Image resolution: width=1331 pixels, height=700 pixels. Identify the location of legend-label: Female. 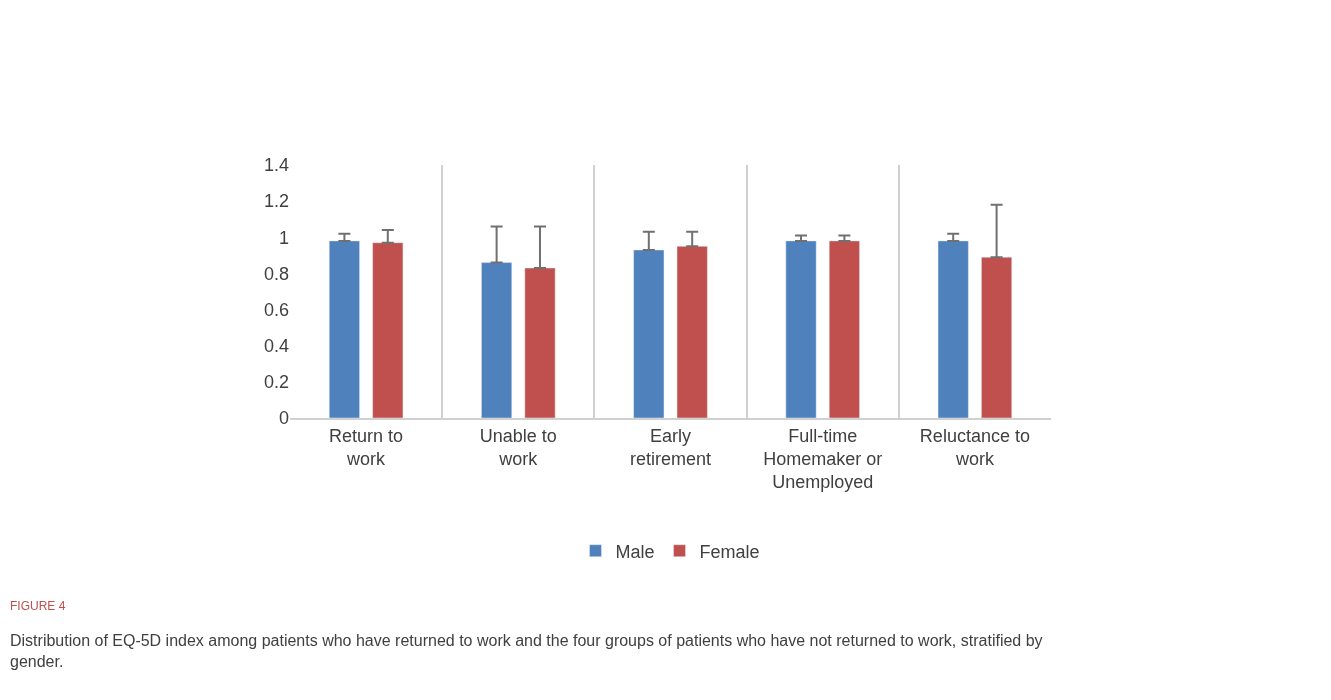
(729, 551).